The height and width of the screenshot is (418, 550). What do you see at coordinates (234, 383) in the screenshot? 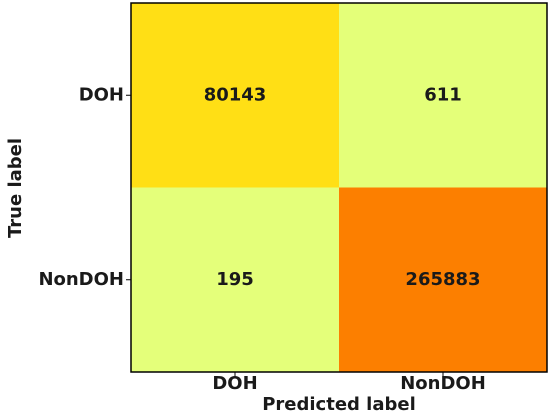
I see `x-tick-label: DOH` at bounding box center [234, 383].